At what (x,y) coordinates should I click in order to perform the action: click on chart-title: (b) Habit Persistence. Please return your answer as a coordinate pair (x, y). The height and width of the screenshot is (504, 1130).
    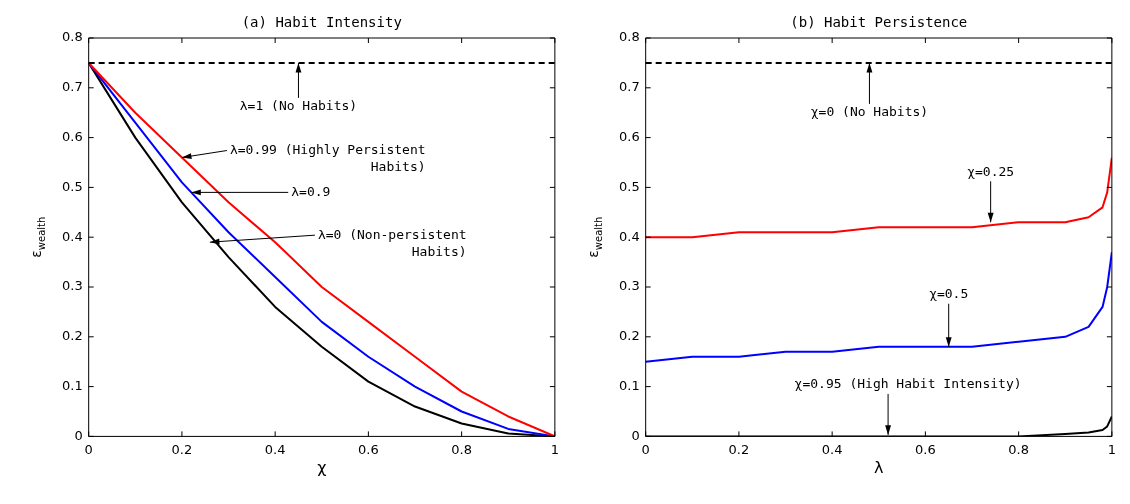
    Looking at the image, I should click on (879, 21).